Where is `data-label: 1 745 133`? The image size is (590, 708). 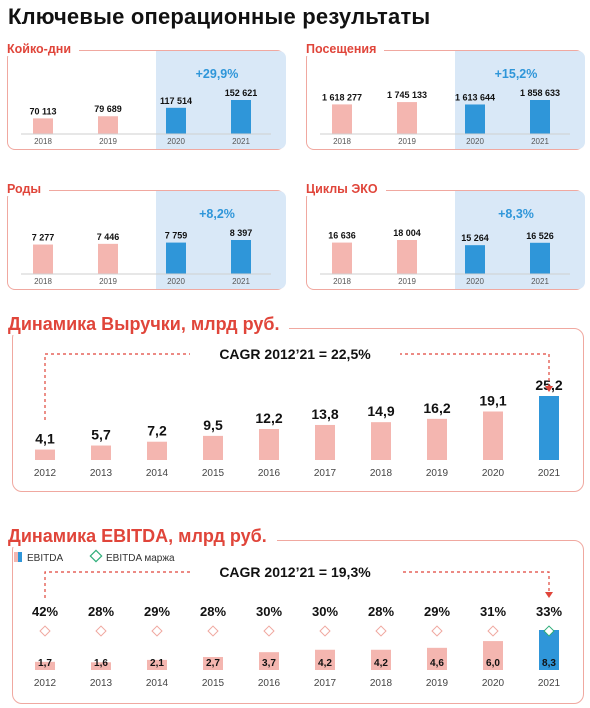 data-label: 1 745 133 is located at coordinates (407, 95).